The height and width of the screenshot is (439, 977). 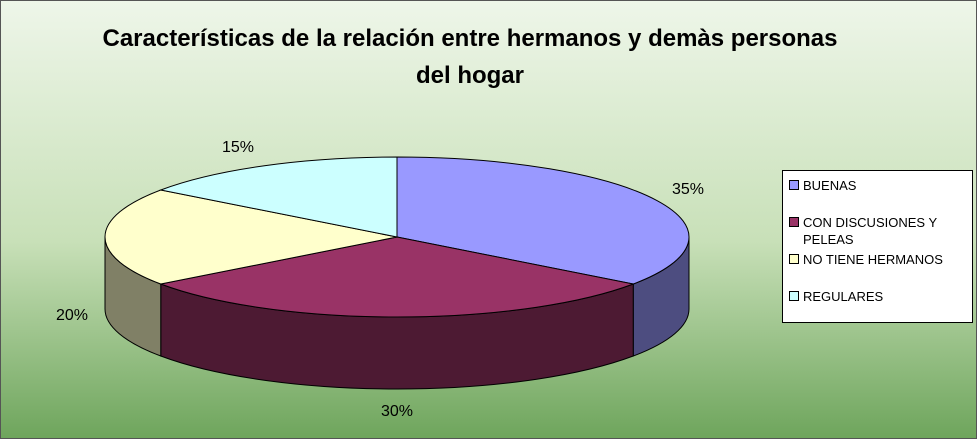 I want to click on legend-label: BUENAS, so click(x=830, y=185).